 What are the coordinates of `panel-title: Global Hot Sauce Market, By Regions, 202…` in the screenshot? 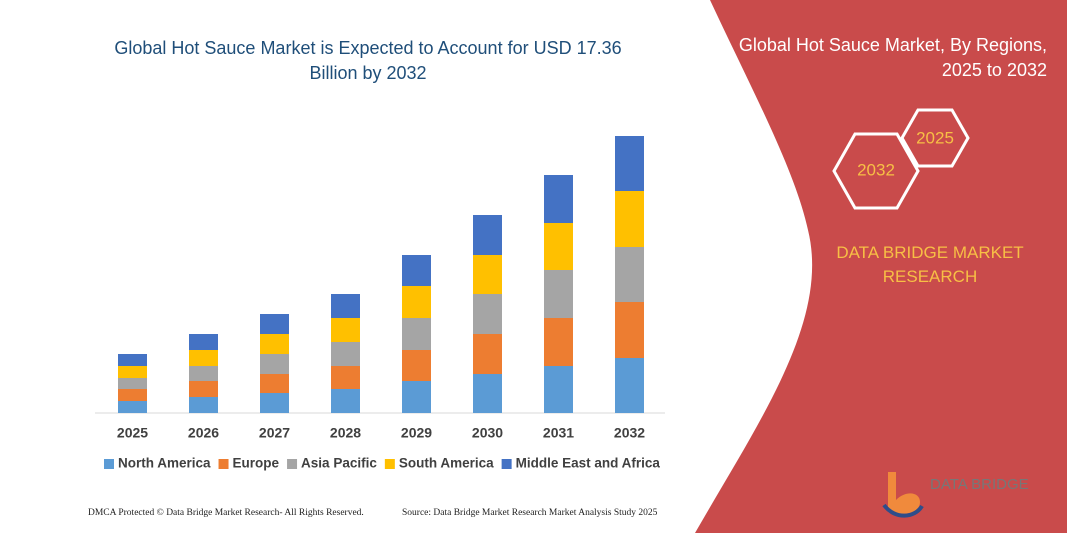 It's located at (892, 57).